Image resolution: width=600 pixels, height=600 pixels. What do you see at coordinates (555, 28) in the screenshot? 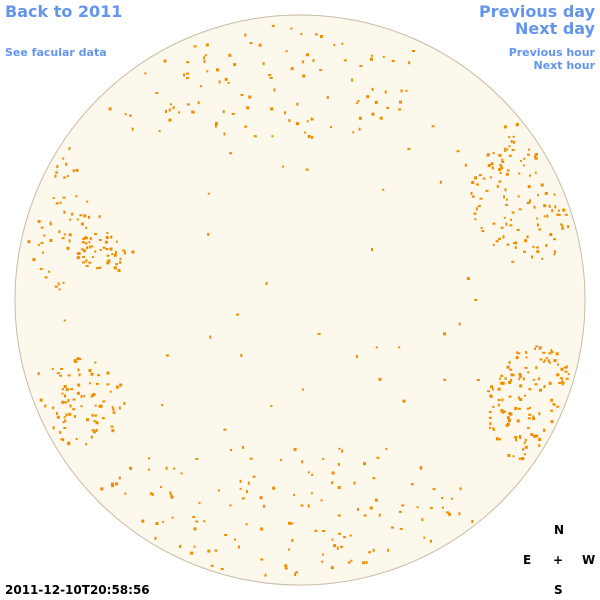
I see `next-day-link: Next day` at bounding box center [555, 28].